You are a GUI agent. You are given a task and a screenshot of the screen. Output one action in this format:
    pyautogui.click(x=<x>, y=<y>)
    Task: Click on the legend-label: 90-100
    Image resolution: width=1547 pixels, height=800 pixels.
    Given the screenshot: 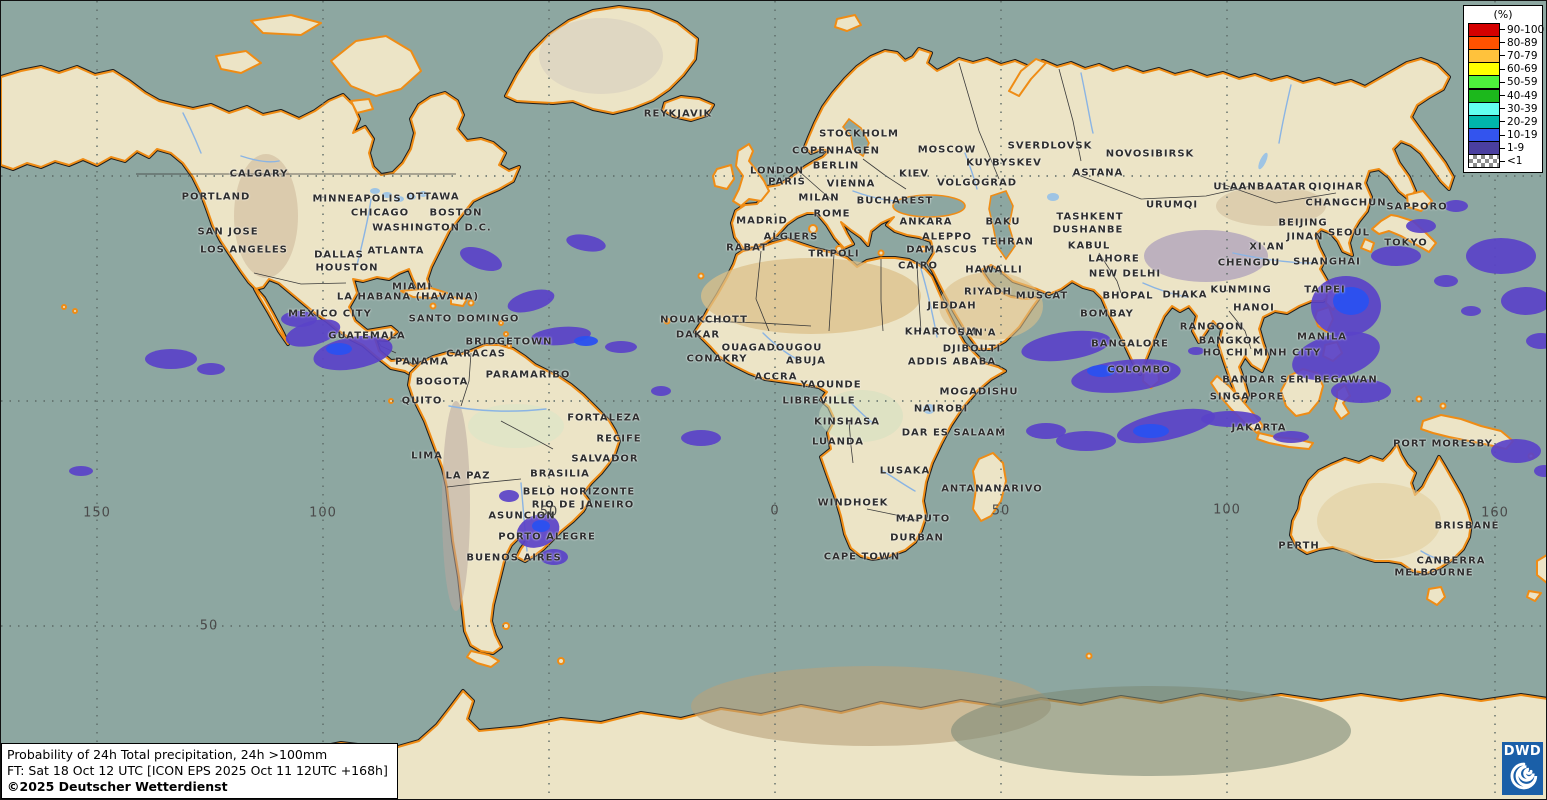 What is the action you would take?
    pyautogui.click(x=1526, y=29)
    